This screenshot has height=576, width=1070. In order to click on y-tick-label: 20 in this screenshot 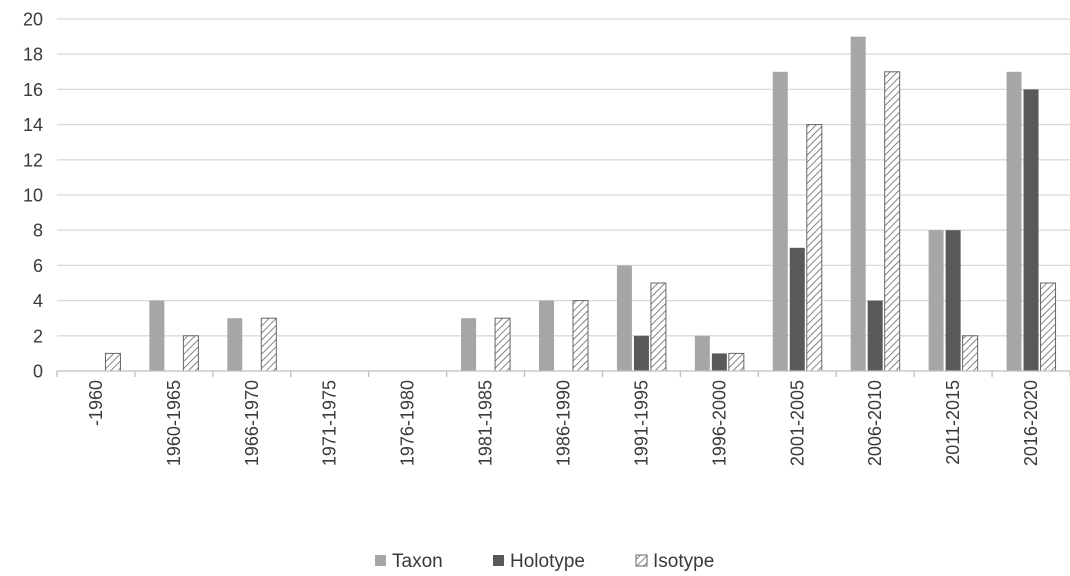, I will do `click(33, 20)`.